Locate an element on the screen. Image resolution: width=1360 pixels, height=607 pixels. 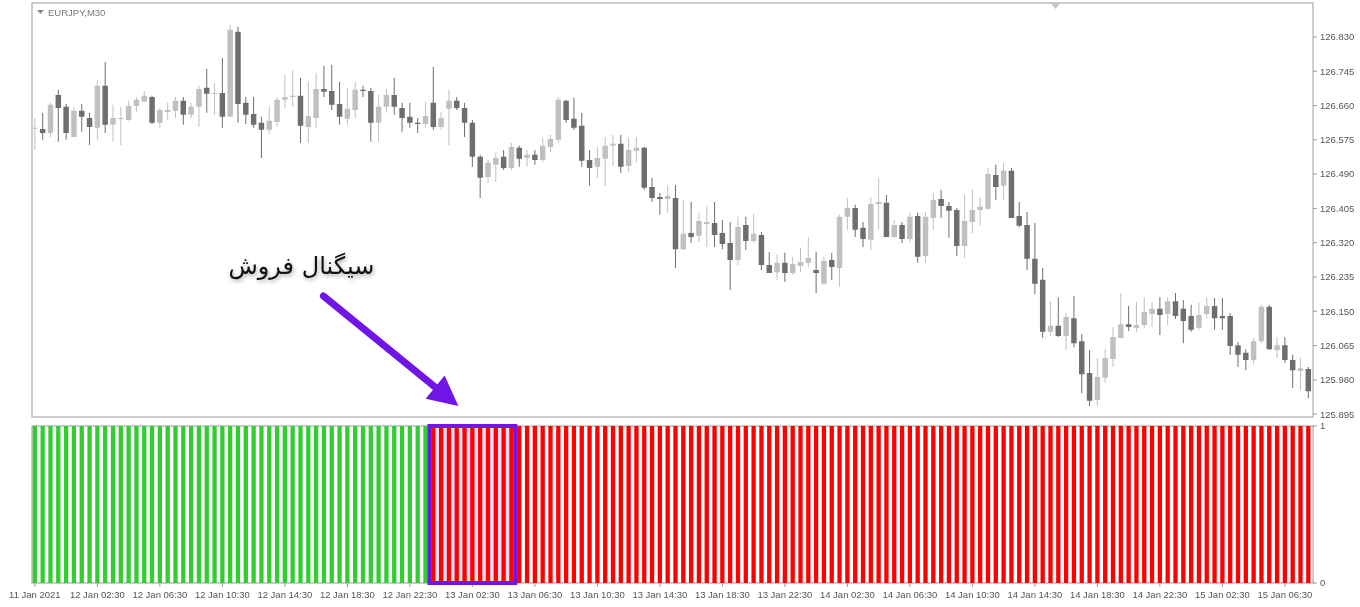
x-tick-label: 12 Jan 22:30 is located at coordinates (410, 594).